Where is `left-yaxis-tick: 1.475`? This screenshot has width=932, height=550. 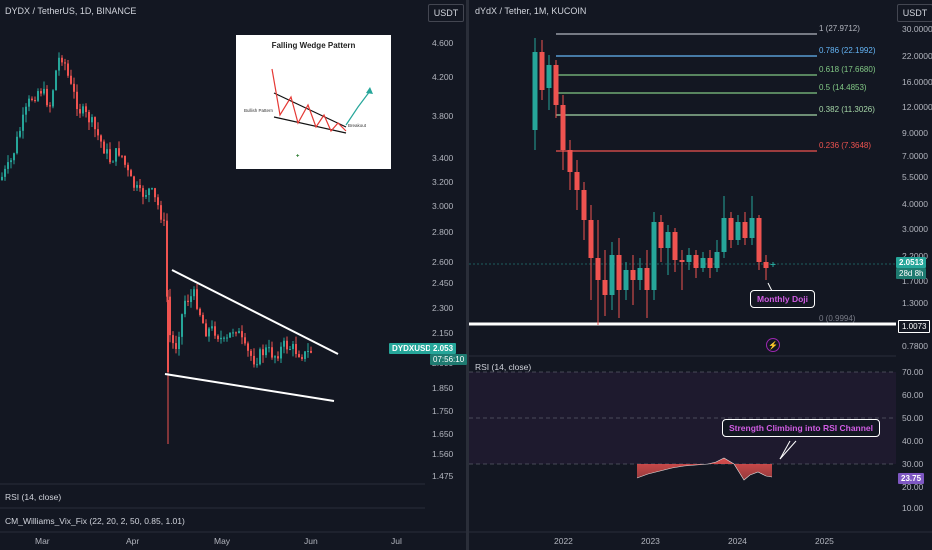
left-yaxis-tick: 1.475 is located at coordinates (443, 476).